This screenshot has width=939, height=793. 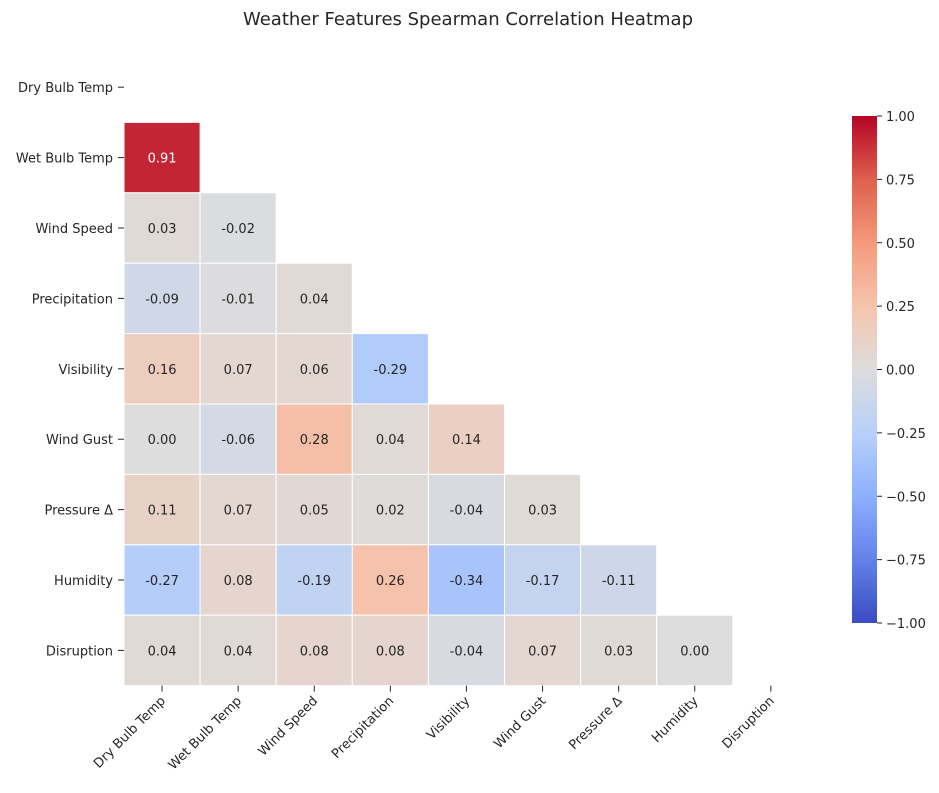 What do you see at coordinates (86, 370) in the screenshot?
I see `y-tick-label: Visibility` at bounding box center [86, 370].